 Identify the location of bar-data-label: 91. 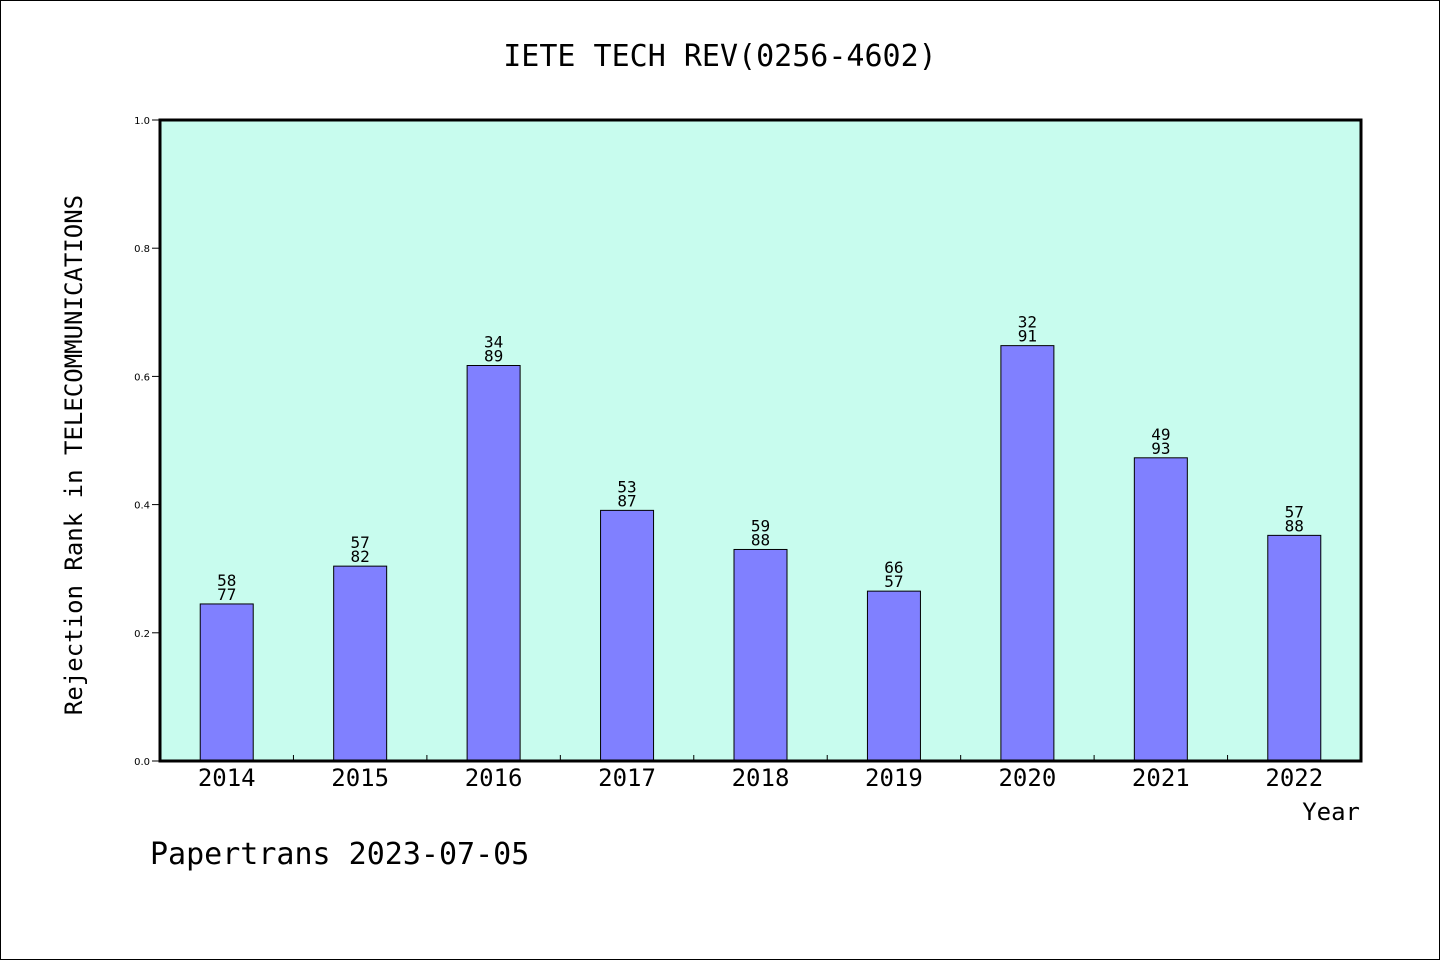
(1027, 336).